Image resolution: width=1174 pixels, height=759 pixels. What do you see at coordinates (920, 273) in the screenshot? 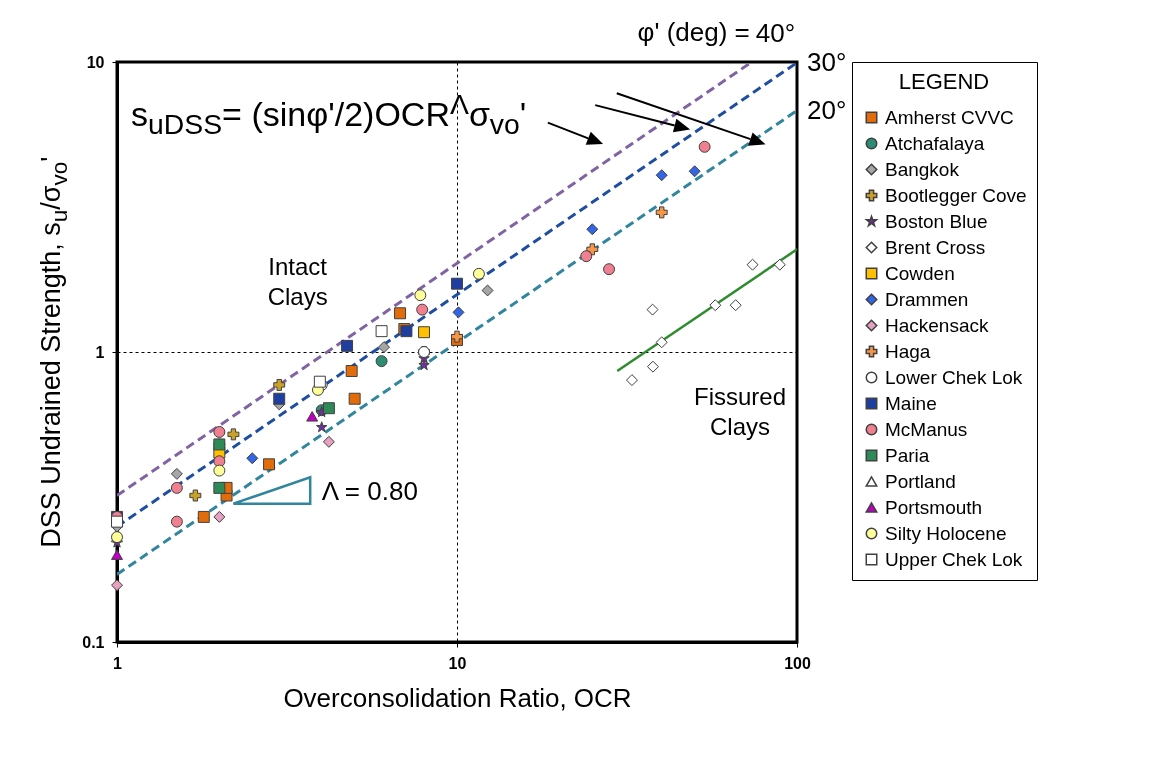
I see `legend-label: Cowden` at bounding box center [920, 273].